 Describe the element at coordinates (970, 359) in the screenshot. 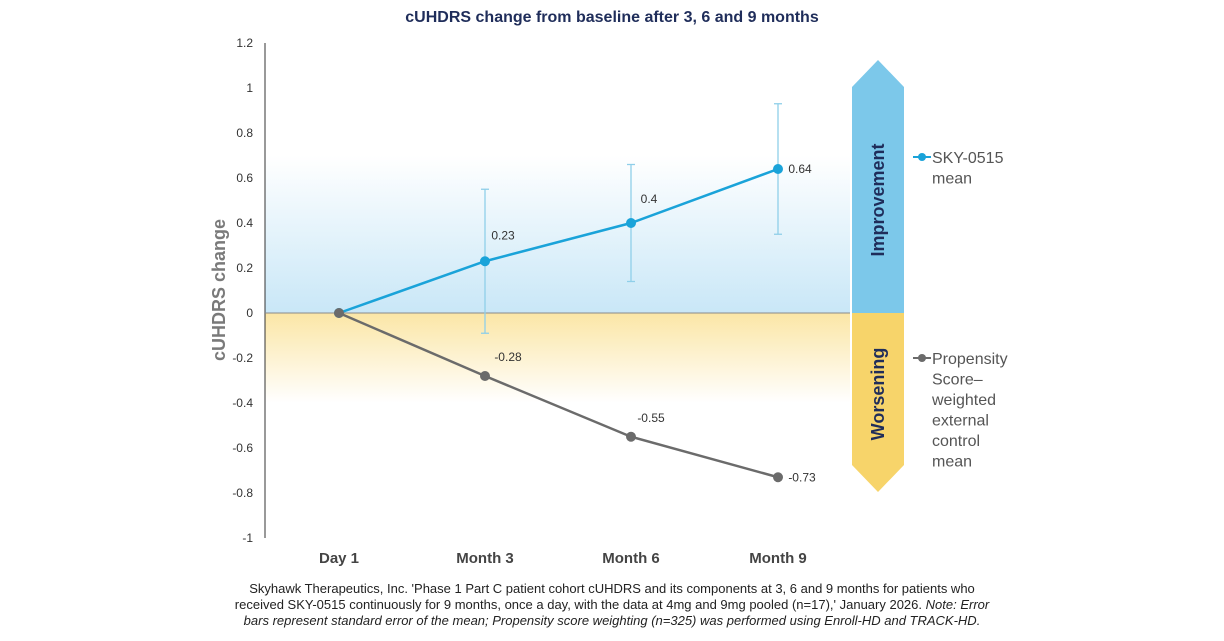

I see `legend-label: Propensity` at that location.